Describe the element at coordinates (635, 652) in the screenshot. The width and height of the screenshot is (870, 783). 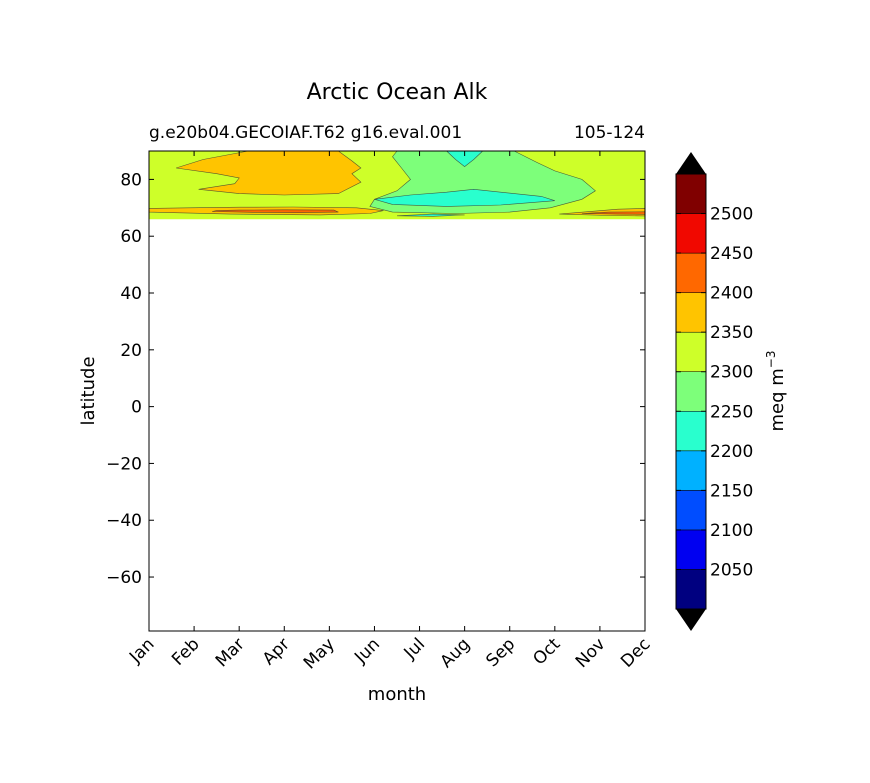
I see `x-tick-label-Dec: Dec` at that location.